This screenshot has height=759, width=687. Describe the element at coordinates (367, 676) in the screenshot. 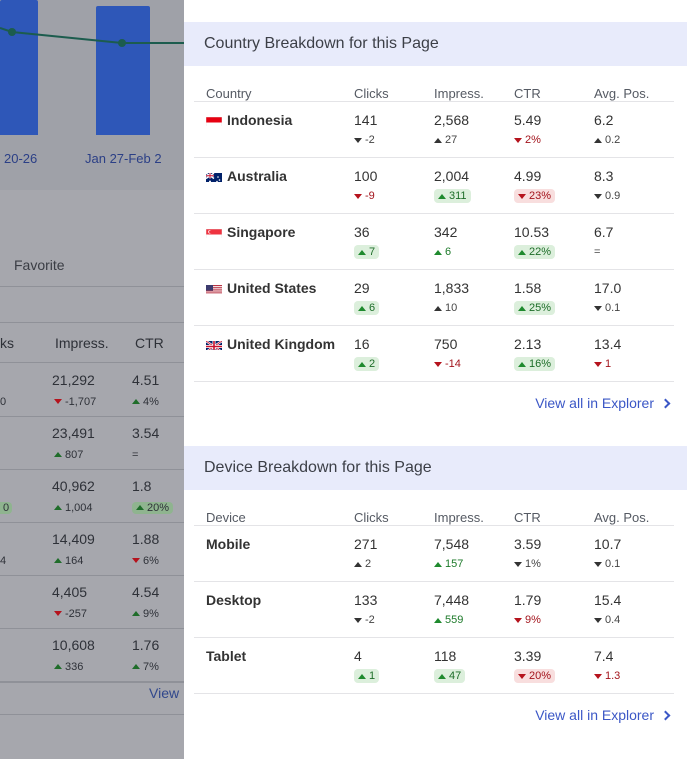

I see `clicks-delta: 1` at that location.